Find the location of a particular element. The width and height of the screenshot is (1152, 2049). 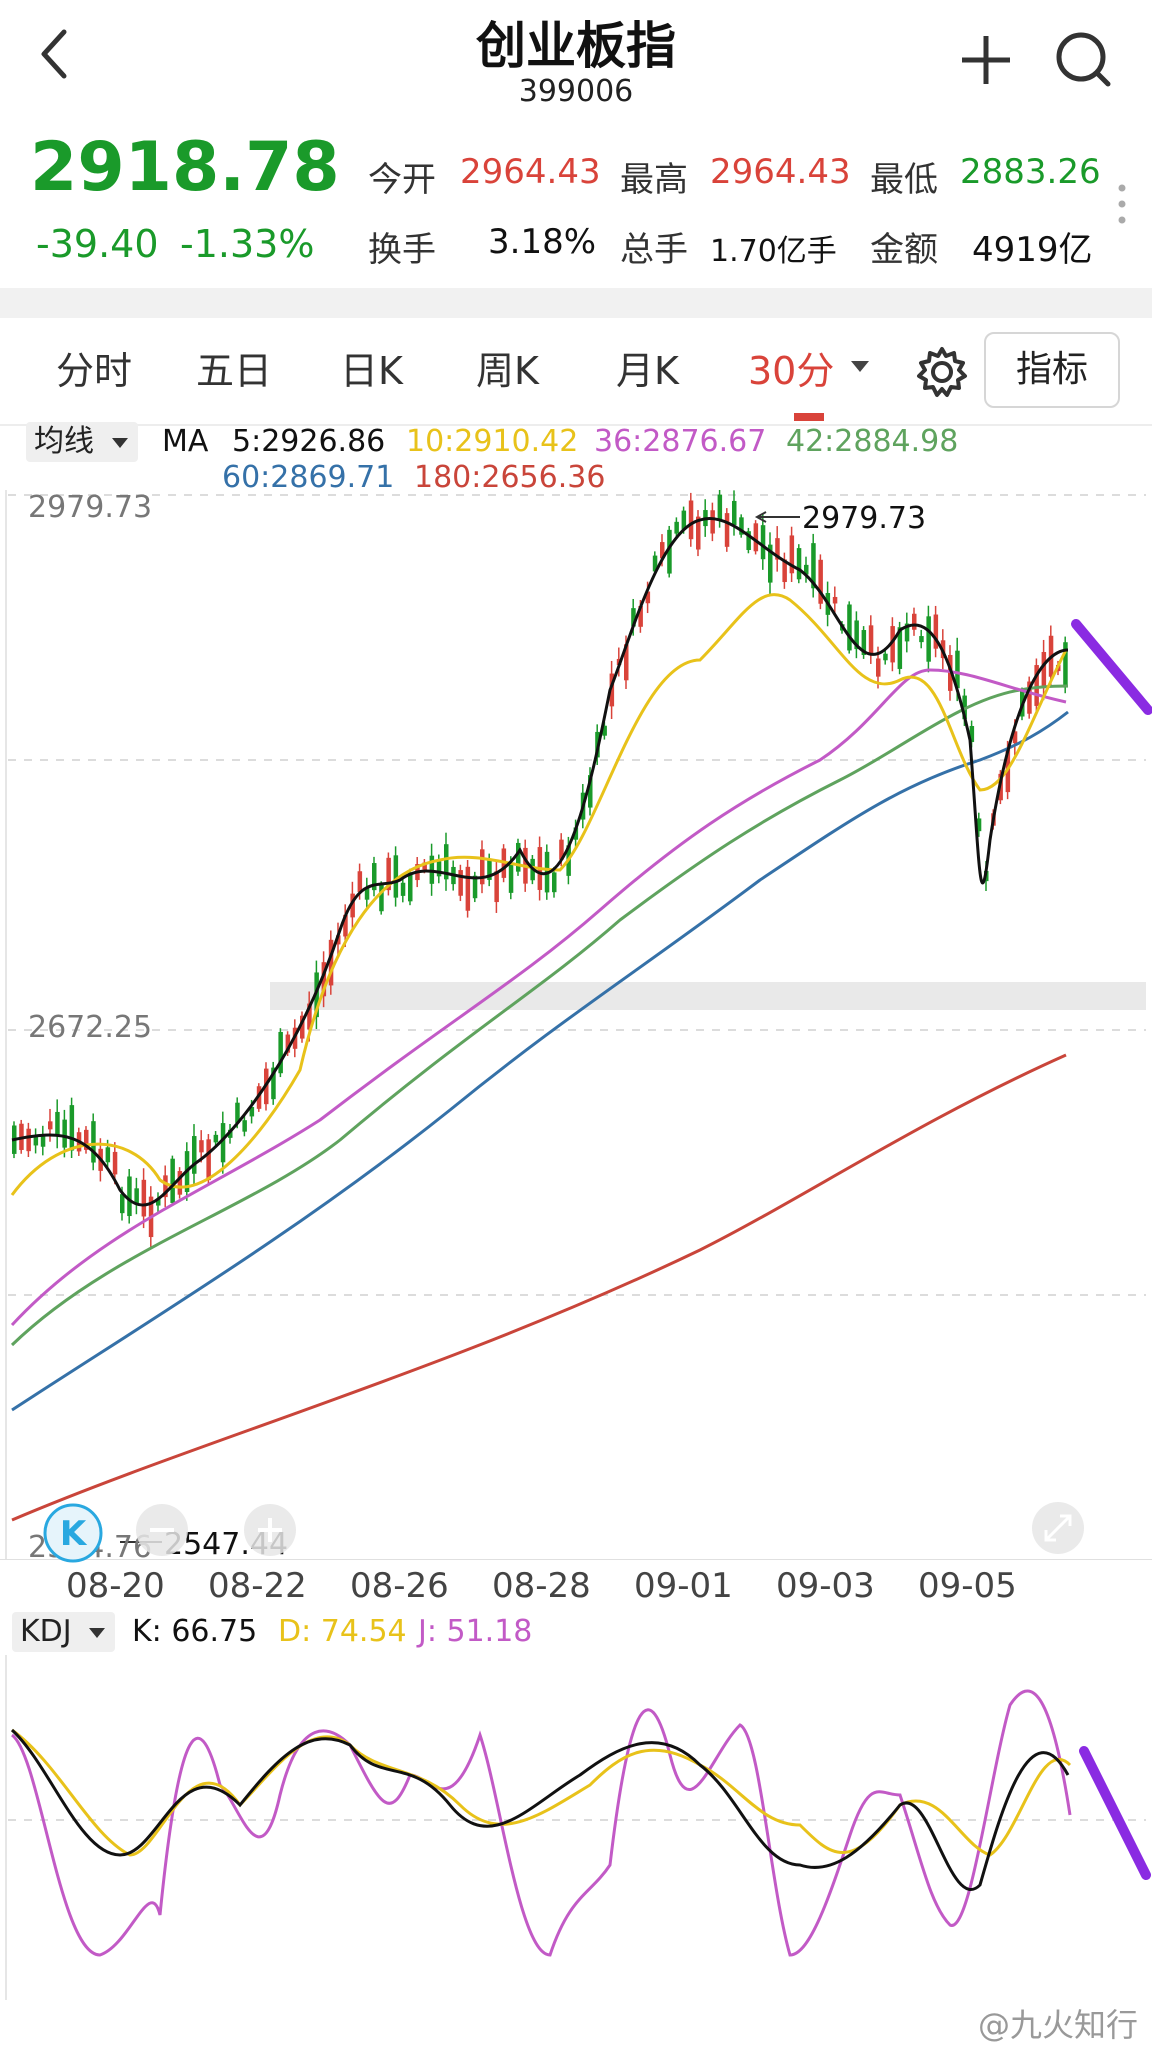

search-icon is located at coordinates (1083, 59).